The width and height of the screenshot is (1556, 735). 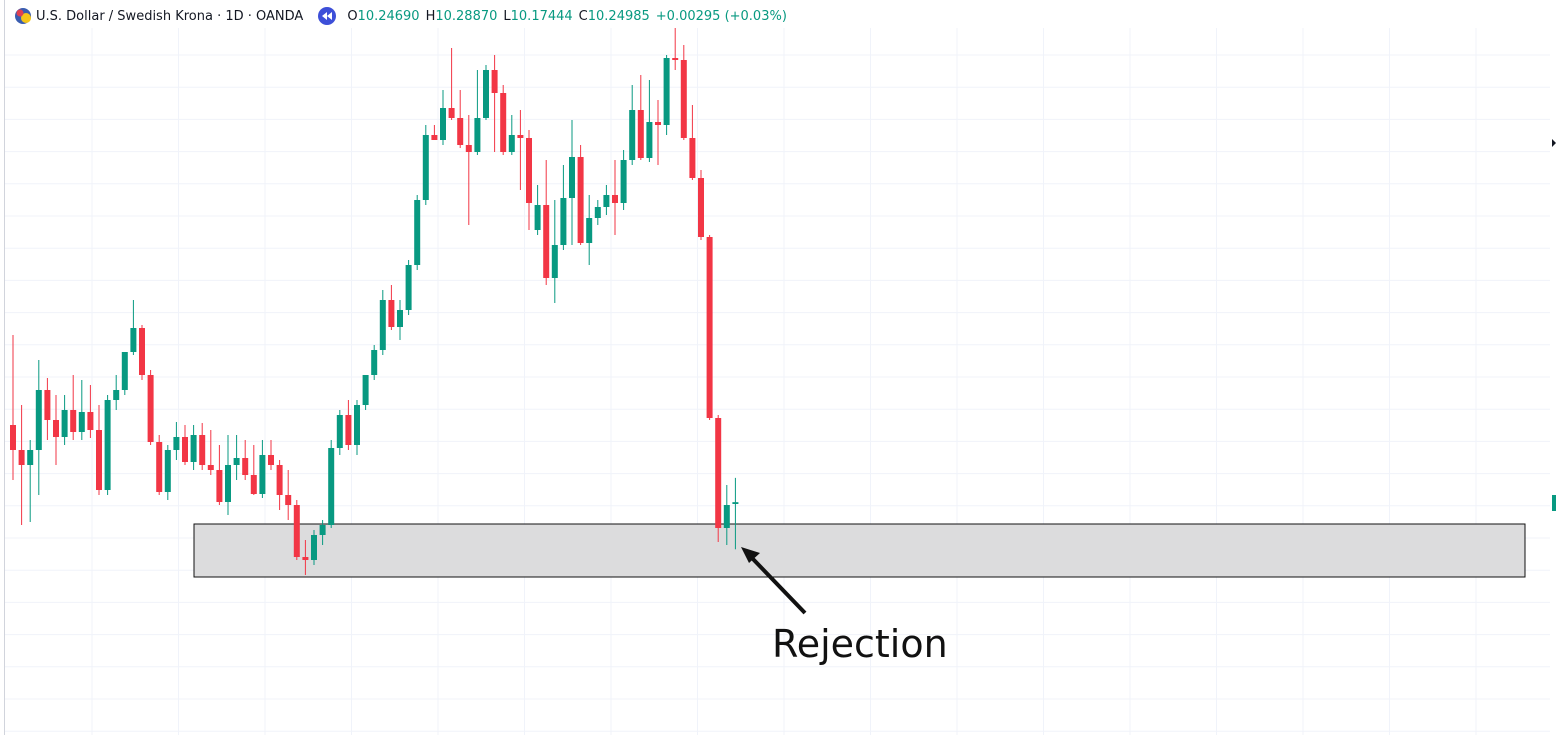 I want to click on flag-icon, so click(x=23, y=16).